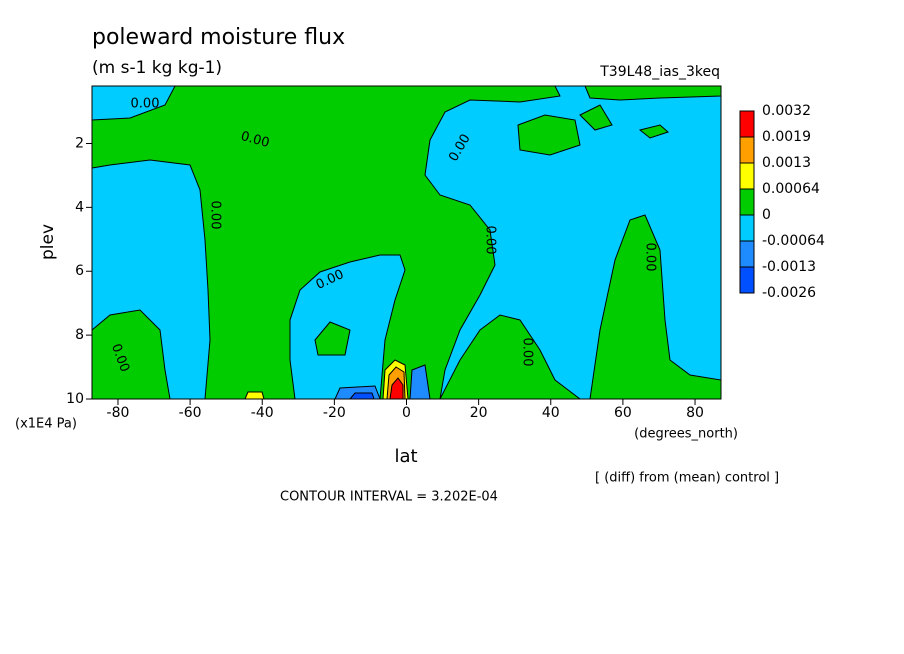 The width and height of the screenshot is (904, 654). I want to click on x-tick-label: 0, so click(406, 413).